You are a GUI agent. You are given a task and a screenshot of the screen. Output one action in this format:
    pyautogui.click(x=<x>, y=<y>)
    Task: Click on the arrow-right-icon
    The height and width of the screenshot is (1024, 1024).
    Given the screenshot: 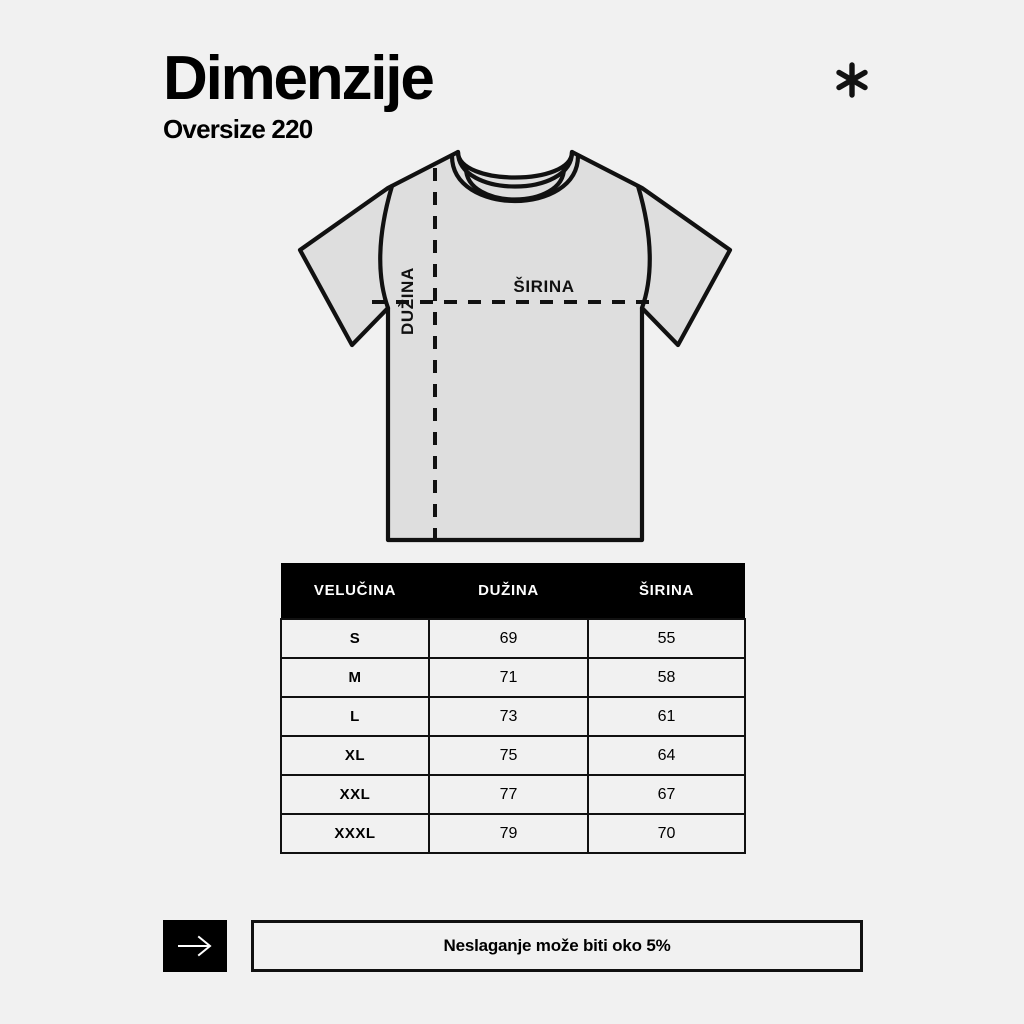 What is the action you would take?
    pyautogui.click(x=195, y=946)
    